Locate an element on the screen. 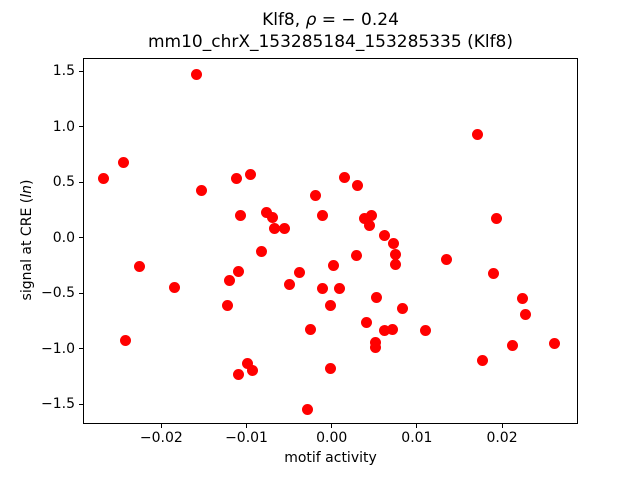 This screenshot has height=480, width=640. x-tick-label: 0.02 is located at coordinates (502, 438).